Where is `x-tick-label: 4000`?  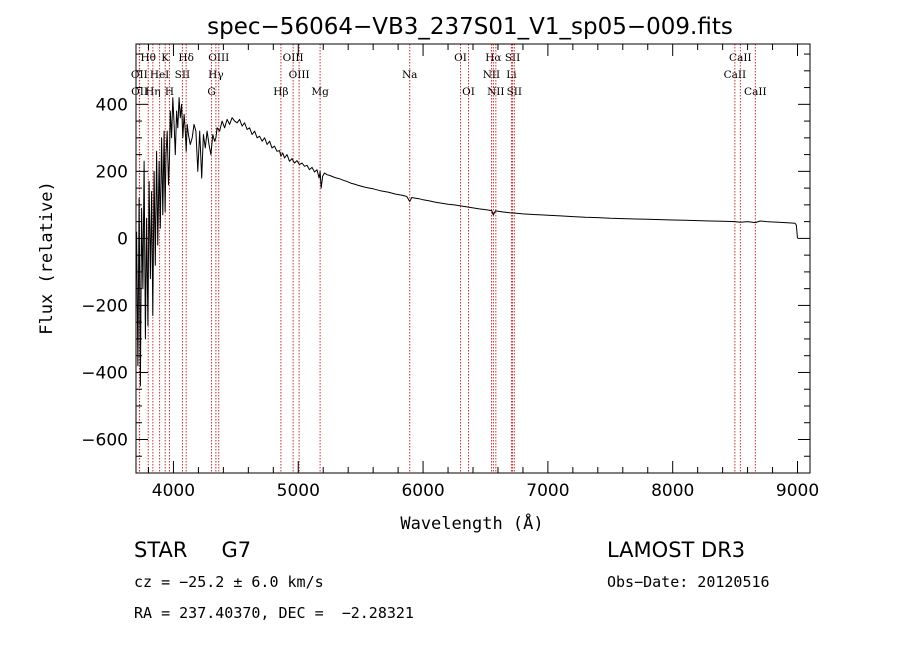
x-tick-label: 4000 is located at coordinates (173, 491).